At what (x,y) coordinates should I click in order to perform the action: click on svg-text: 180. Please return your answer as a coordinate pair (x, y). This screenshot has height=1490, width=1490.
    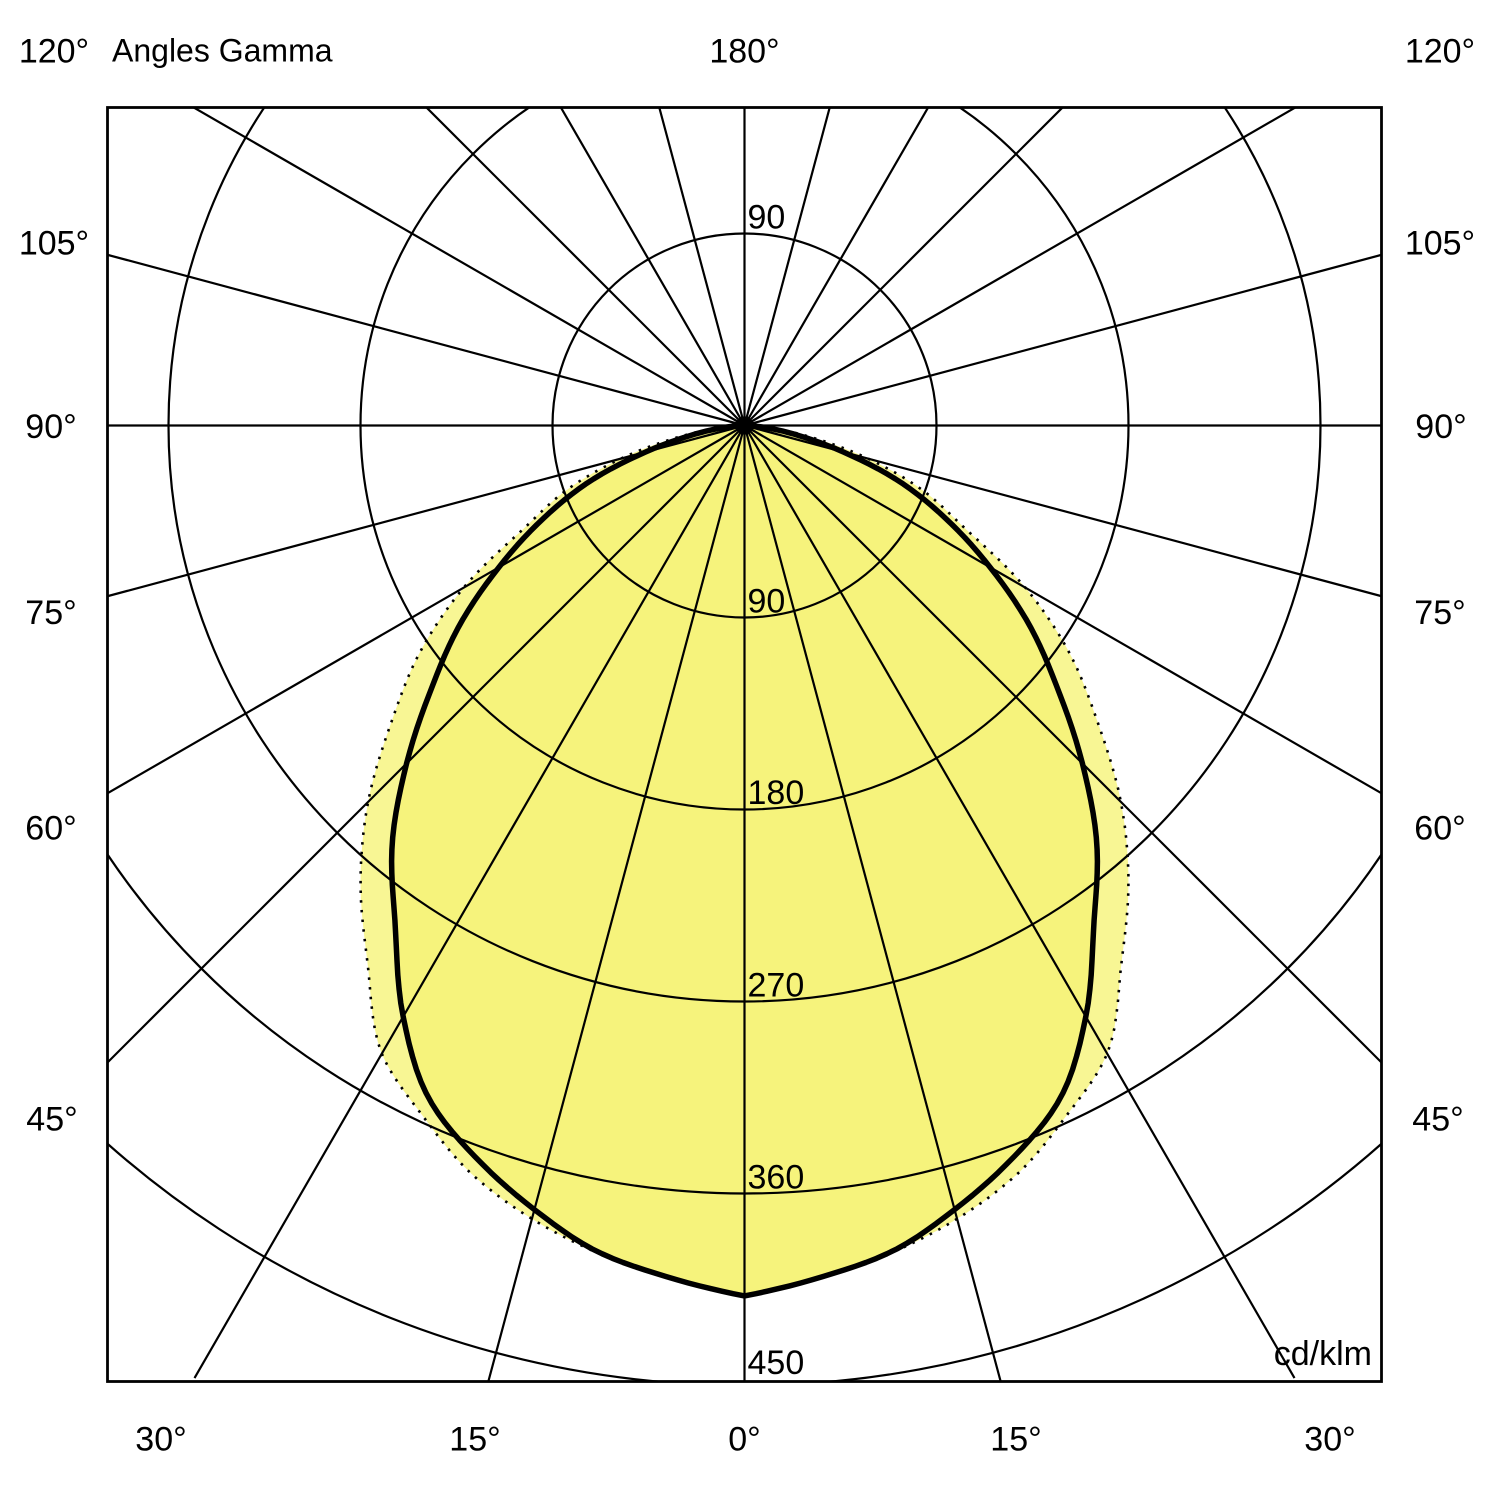
    Looking at the image, I should click on (776, 793).